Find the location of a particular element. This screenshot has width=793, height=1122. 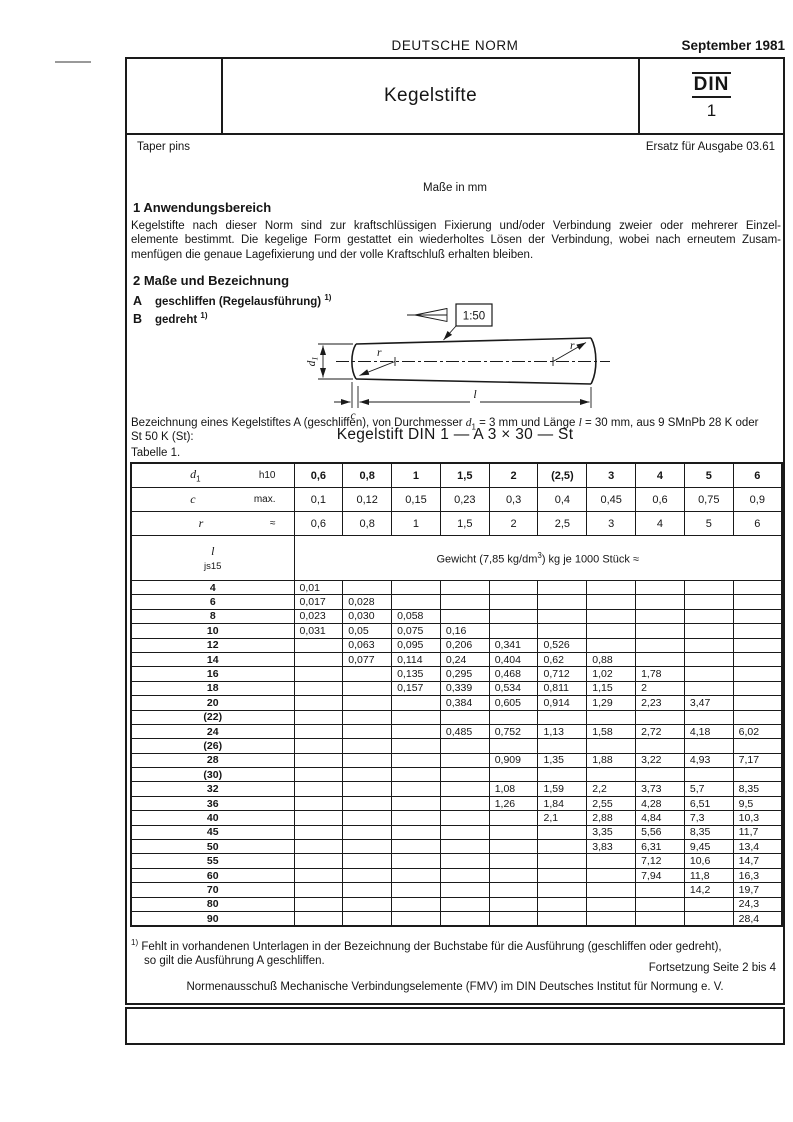

weight-value-cell: 0,526 is located at coordinates (562, 645).